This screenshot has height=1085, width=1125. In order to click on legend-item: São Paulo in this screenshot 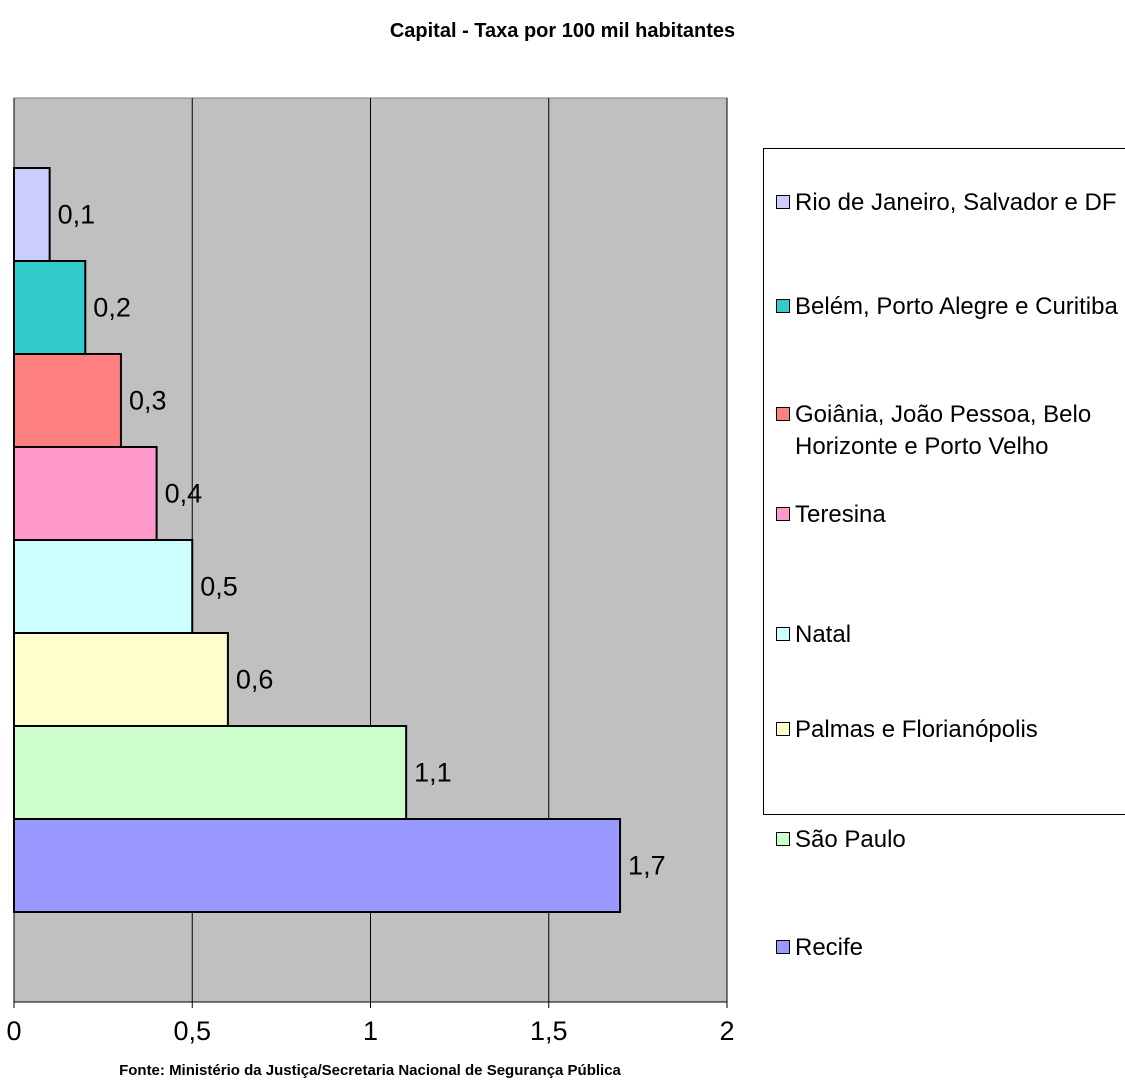, I will do `click(950, 840)`.